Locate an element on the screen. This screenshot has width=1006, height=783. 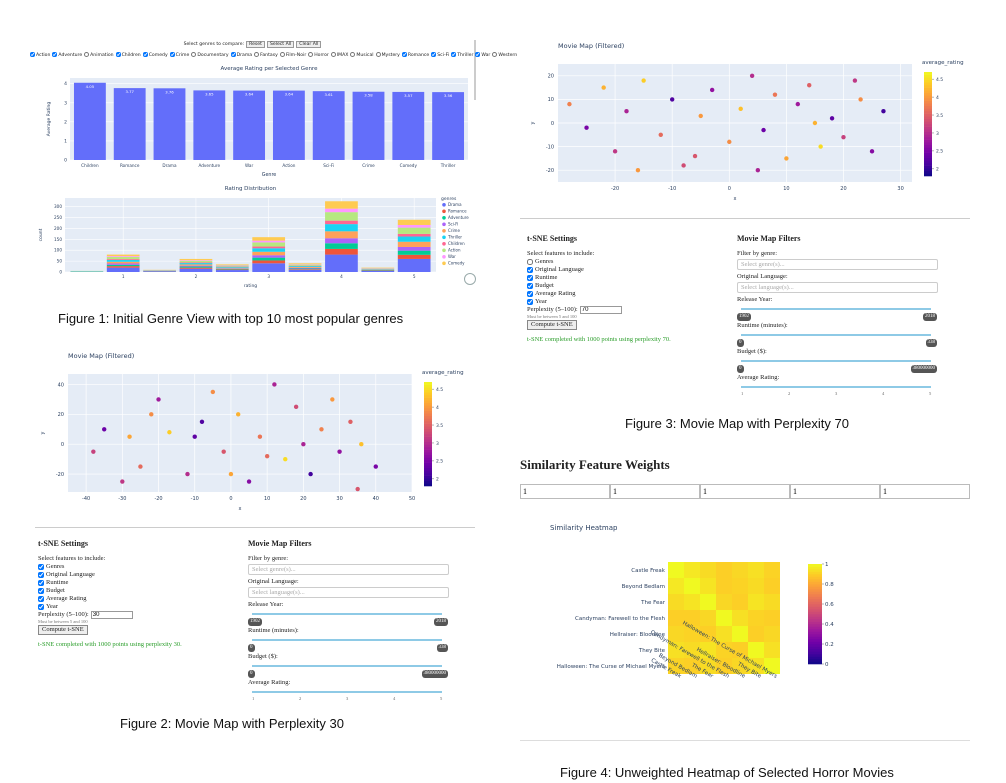
x-tick-label: 0 is located at coordinates (729, 189).